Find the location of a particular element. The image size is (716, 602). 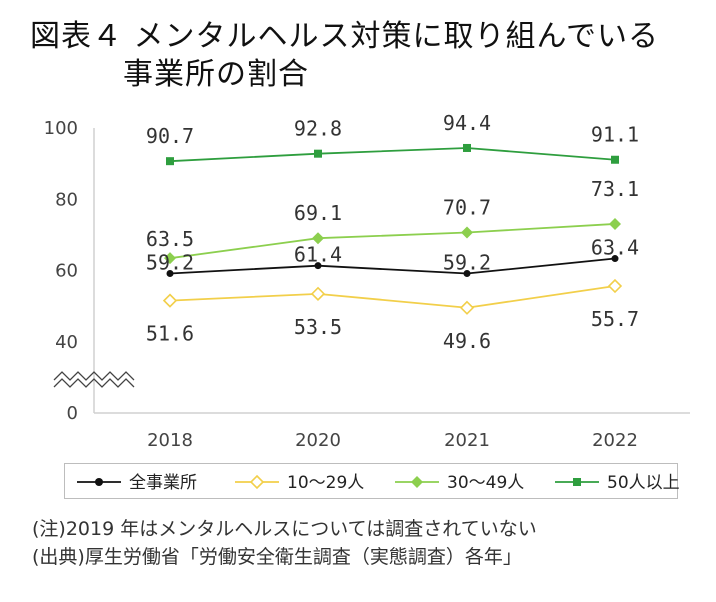

chart-title-line2: 事業所の割合 is located at coordinates (216, 74).